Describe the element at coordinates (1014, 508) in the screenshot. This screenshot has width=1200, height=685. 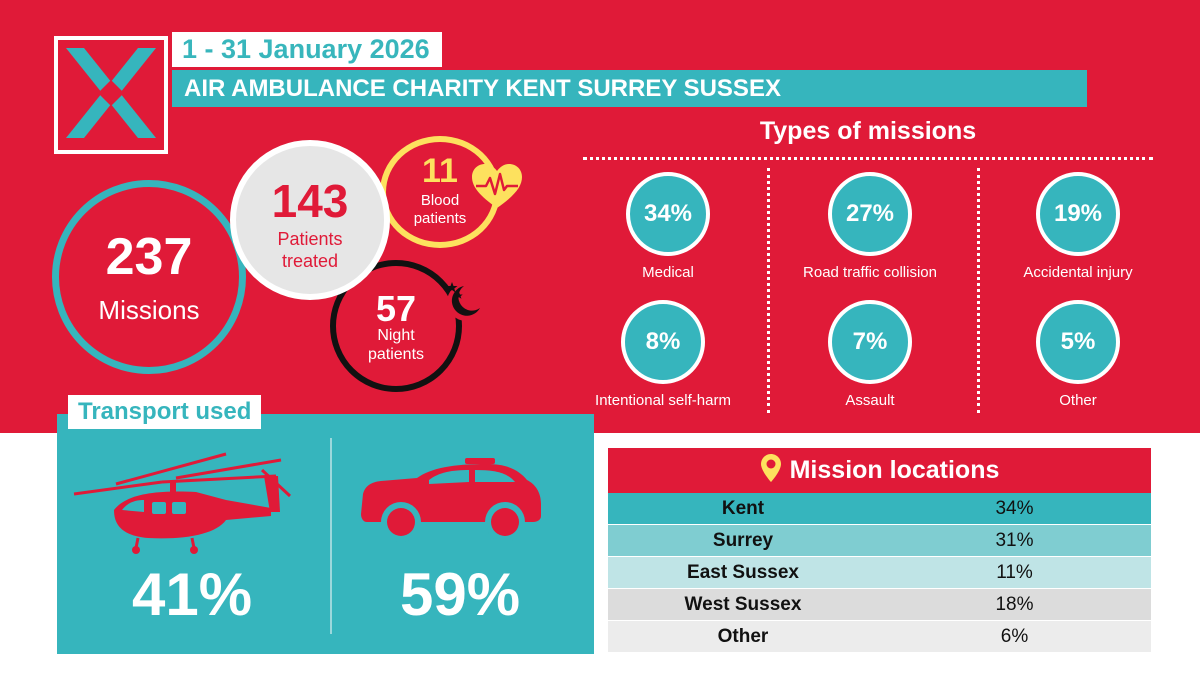
I see `location-percent: 34%` at that location.